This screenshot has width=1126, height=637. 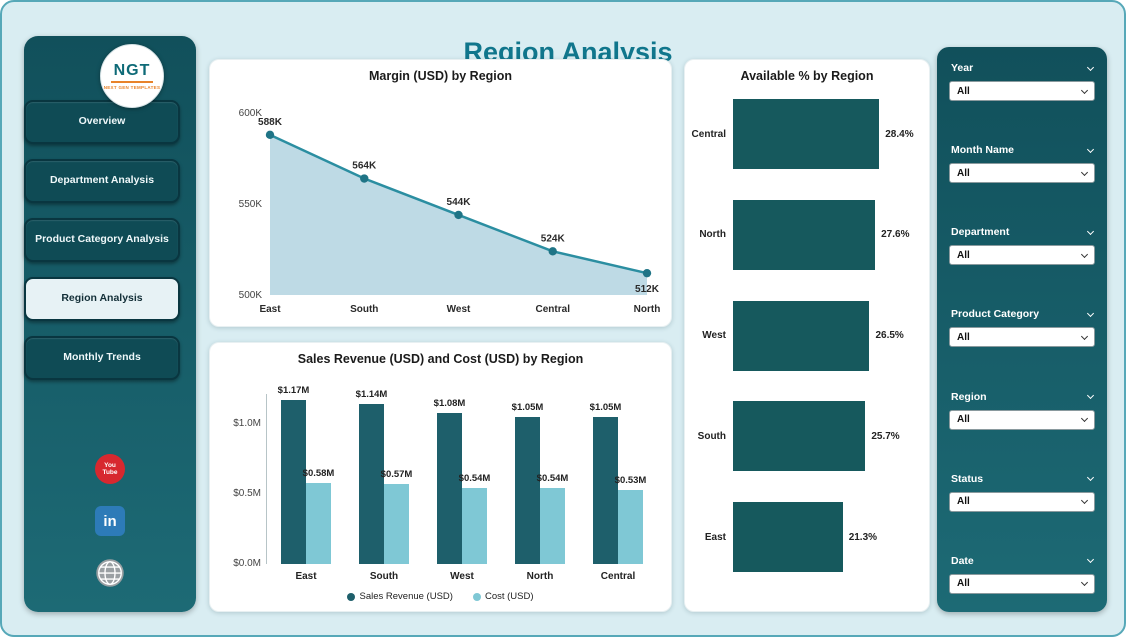 What do you see at coordinates (801, 335) in the screenshot?
I see `available-bar-west` at bounding box center [801, 335].